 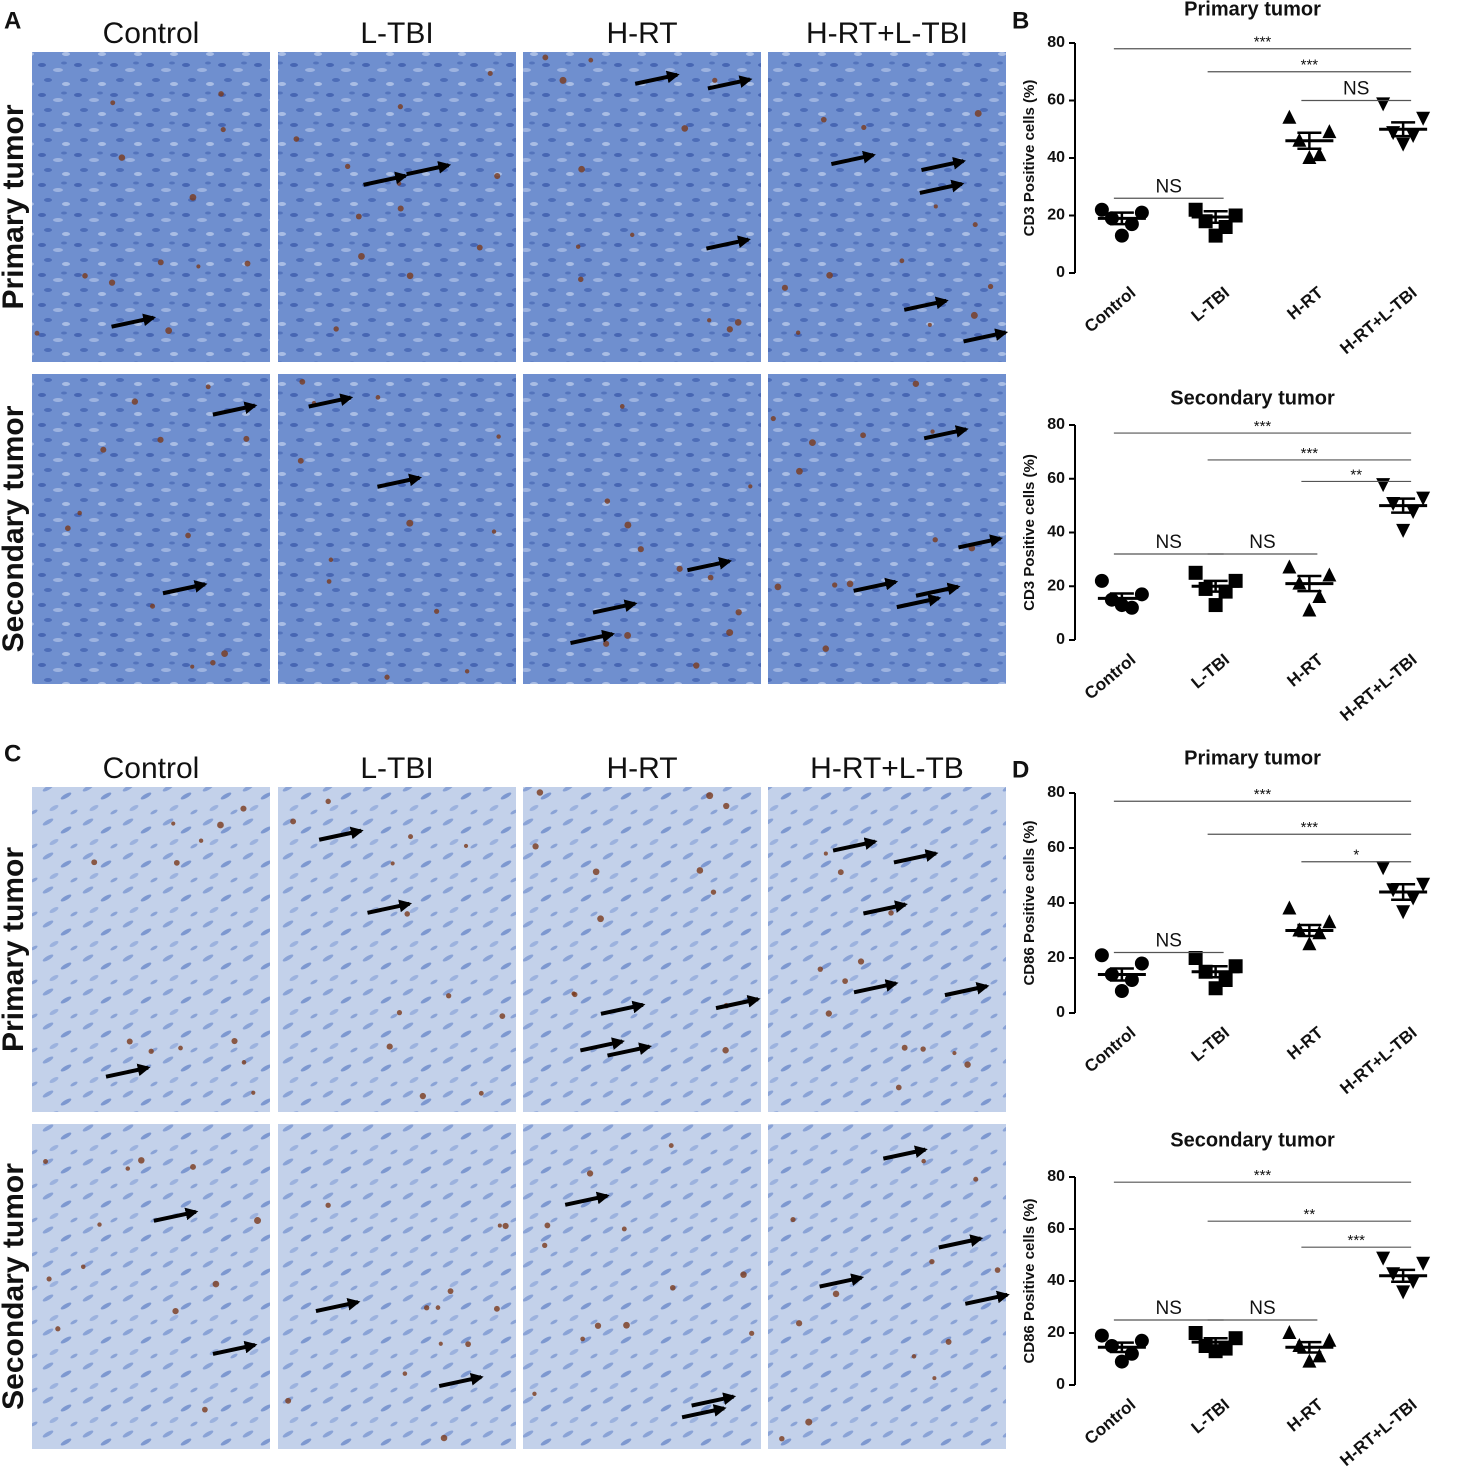 What do you see at coordinates (1056, 792) in the screenshot?
I see `y-tick-label: 80` at bounding box center [1056, 792].